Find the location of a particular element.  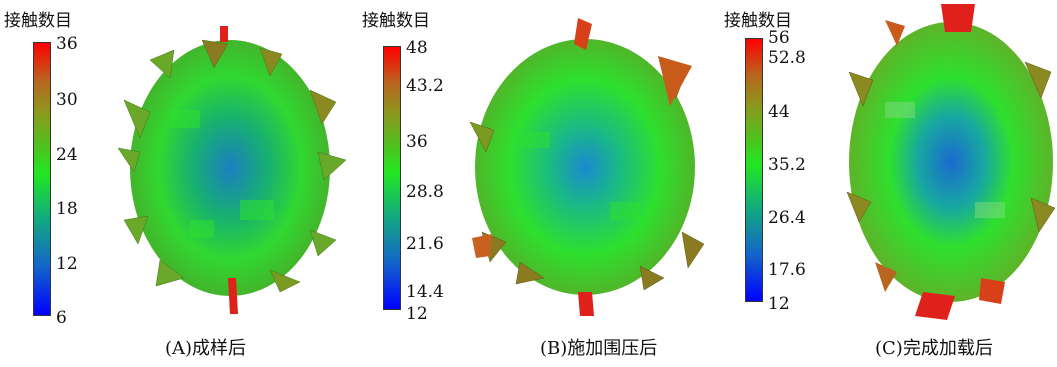

colorbar-c is located at coordinates (754, 170).